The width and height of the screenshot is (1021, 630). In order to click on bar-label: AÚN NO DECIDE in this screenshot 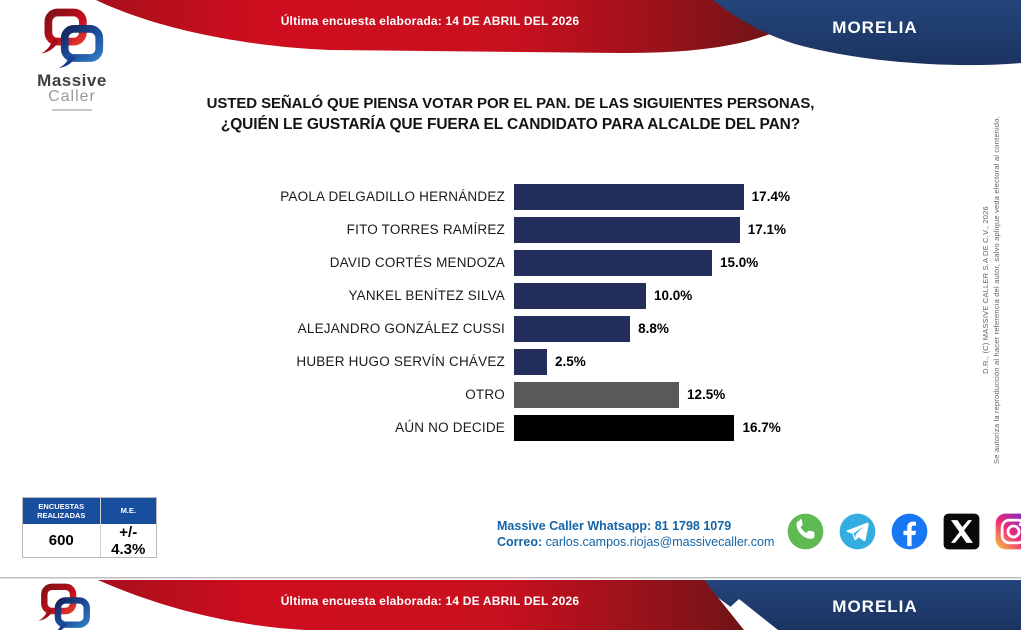, I will do `click(450, 427)`.